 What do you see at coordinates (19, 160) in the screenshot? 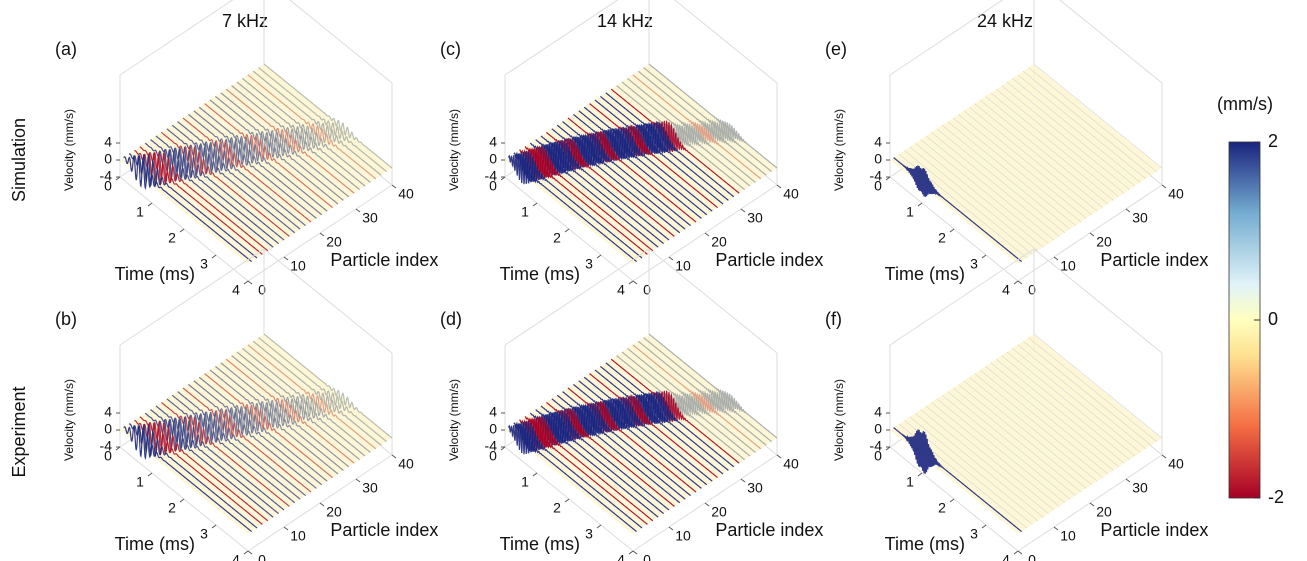
I see `row-label: Simulation` at bounding box center [19, 160].